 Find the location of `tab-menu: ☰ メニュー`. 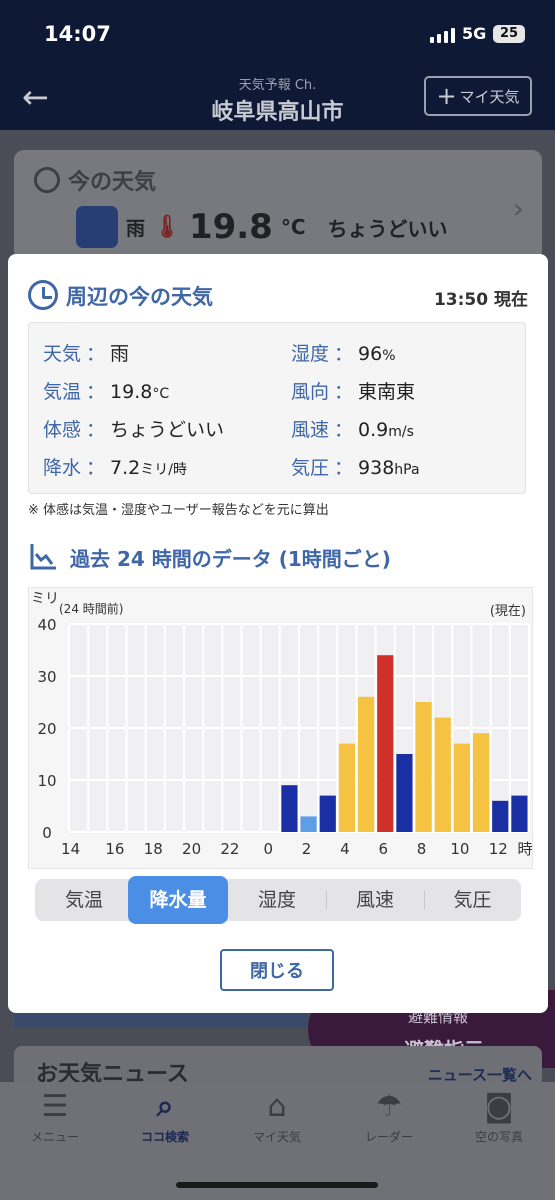

tab-menu: ☰ メニュー is located at coordinates (55, 1117).